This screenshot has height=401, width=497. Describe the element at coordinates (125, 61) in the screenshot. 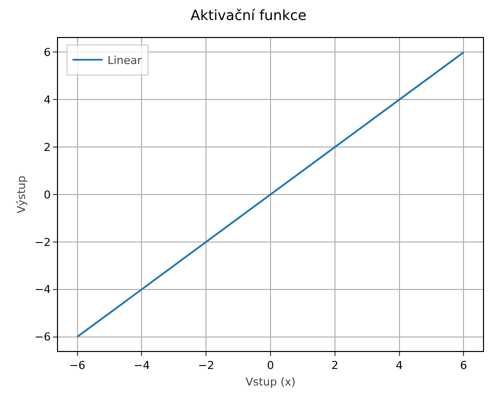

I see `legend-label: Linear` at that location.